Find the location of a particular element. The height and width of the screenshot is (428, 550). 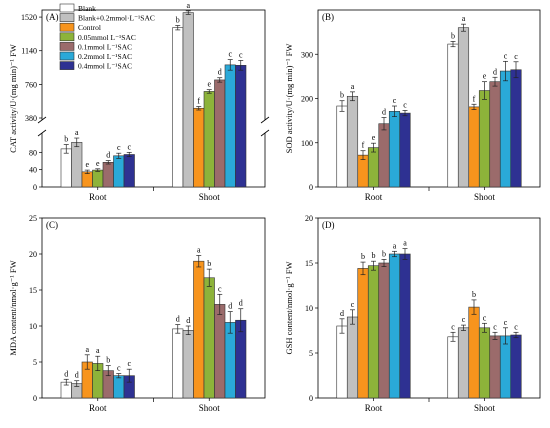

legend-label: 0.05mmol L⁻¹SAC is located at coordinates (107, 37).